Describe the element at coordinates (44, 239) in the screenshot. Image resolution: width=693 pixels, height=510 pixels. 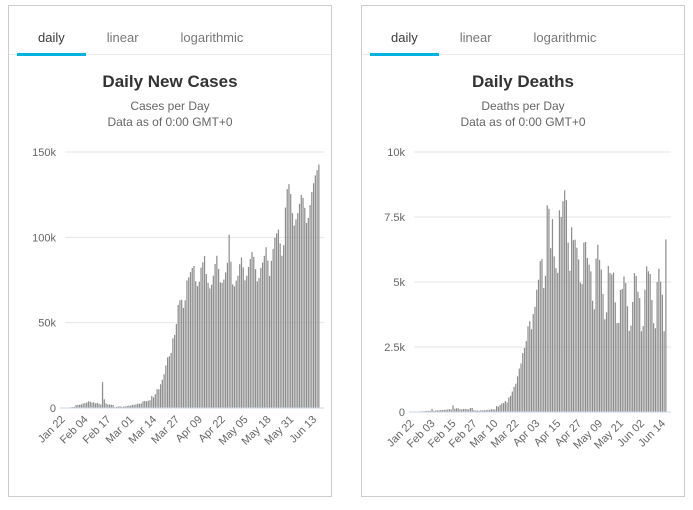
I see `y-axis-label: 100k` at that location.